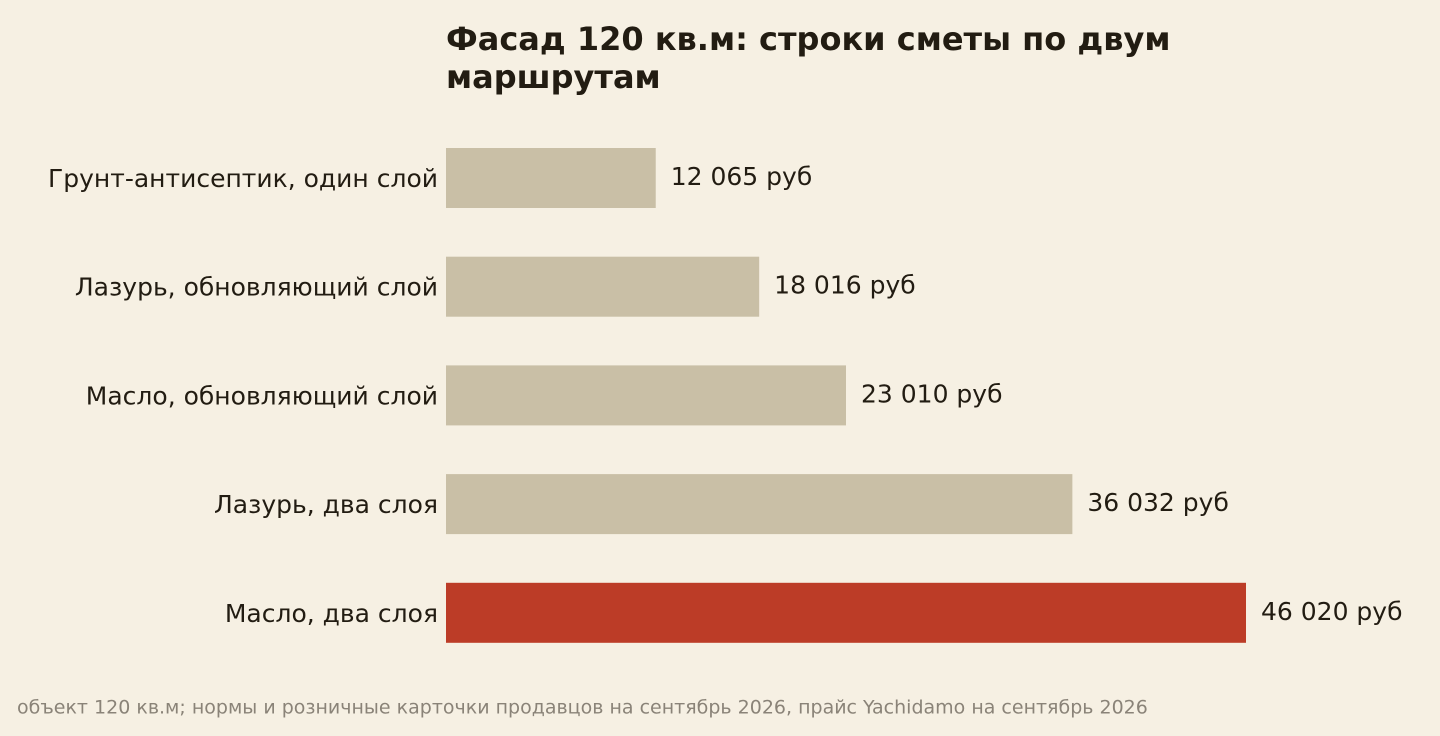  Describe the element at coordinates (262, 395) in the screenshot. I see `category-label: Масло, обновляющий слой` at that location.